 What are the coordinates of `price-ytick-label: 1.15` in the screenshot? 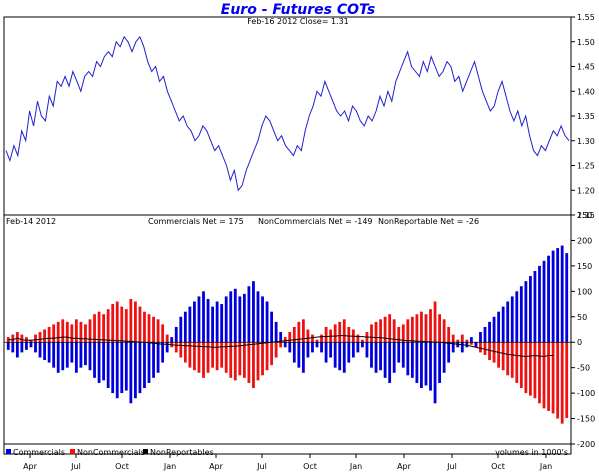 It's located at (586, 215).